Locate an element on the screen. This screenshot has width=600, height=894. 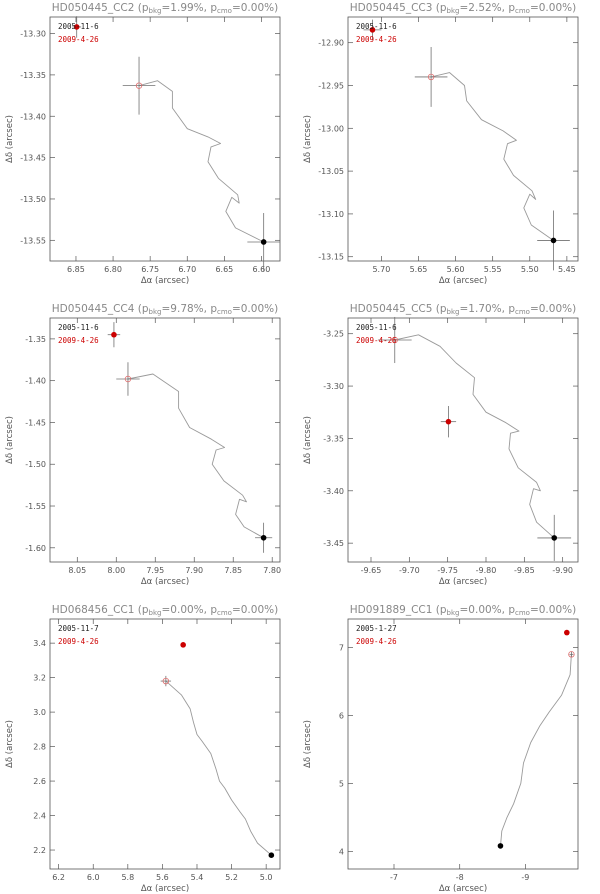
y-tick-label: 7 is located at coordinates (341, 648).